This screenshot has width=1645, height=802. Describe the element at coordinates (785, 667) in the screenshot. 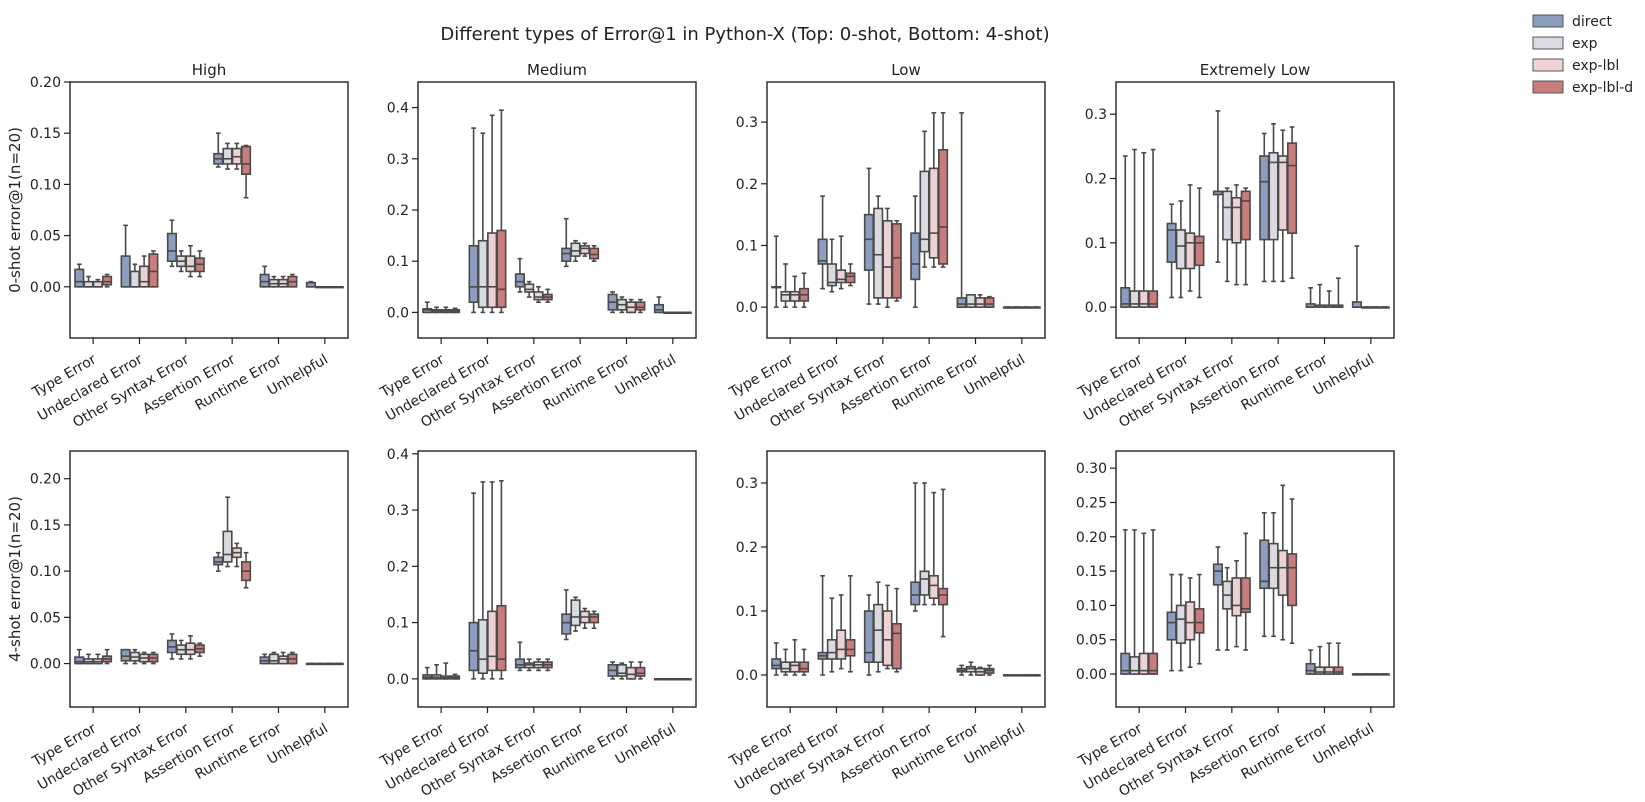

I see `box-exp-type-error-iqr` at that location.